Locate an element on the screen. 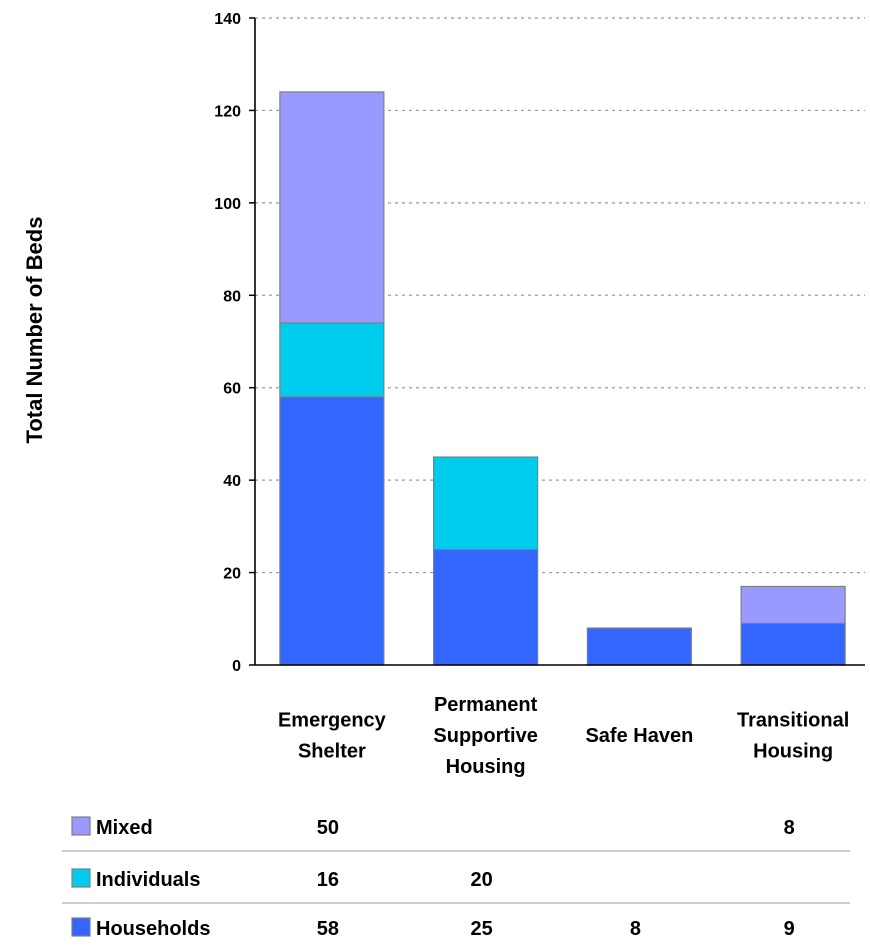  table-value-mixed-3: 8 is located at coordinates (789, 828).